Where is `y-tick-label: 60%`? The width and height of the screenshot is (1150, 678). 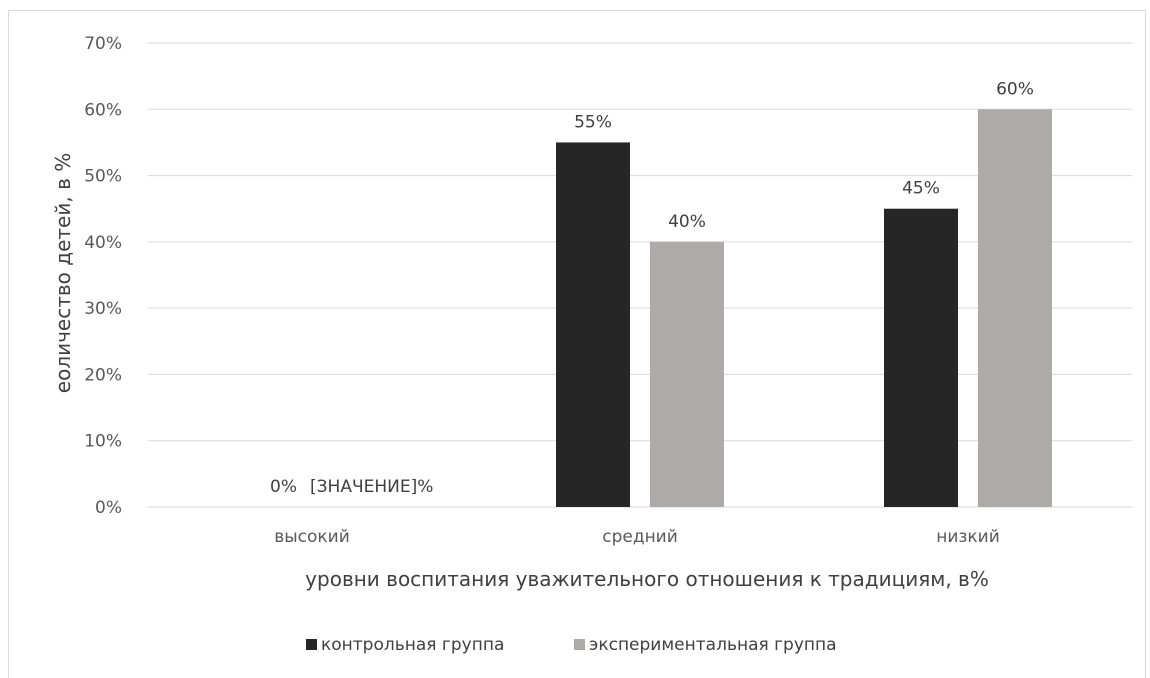 y-tick-label: 60% is located at coordinates (103, 110).